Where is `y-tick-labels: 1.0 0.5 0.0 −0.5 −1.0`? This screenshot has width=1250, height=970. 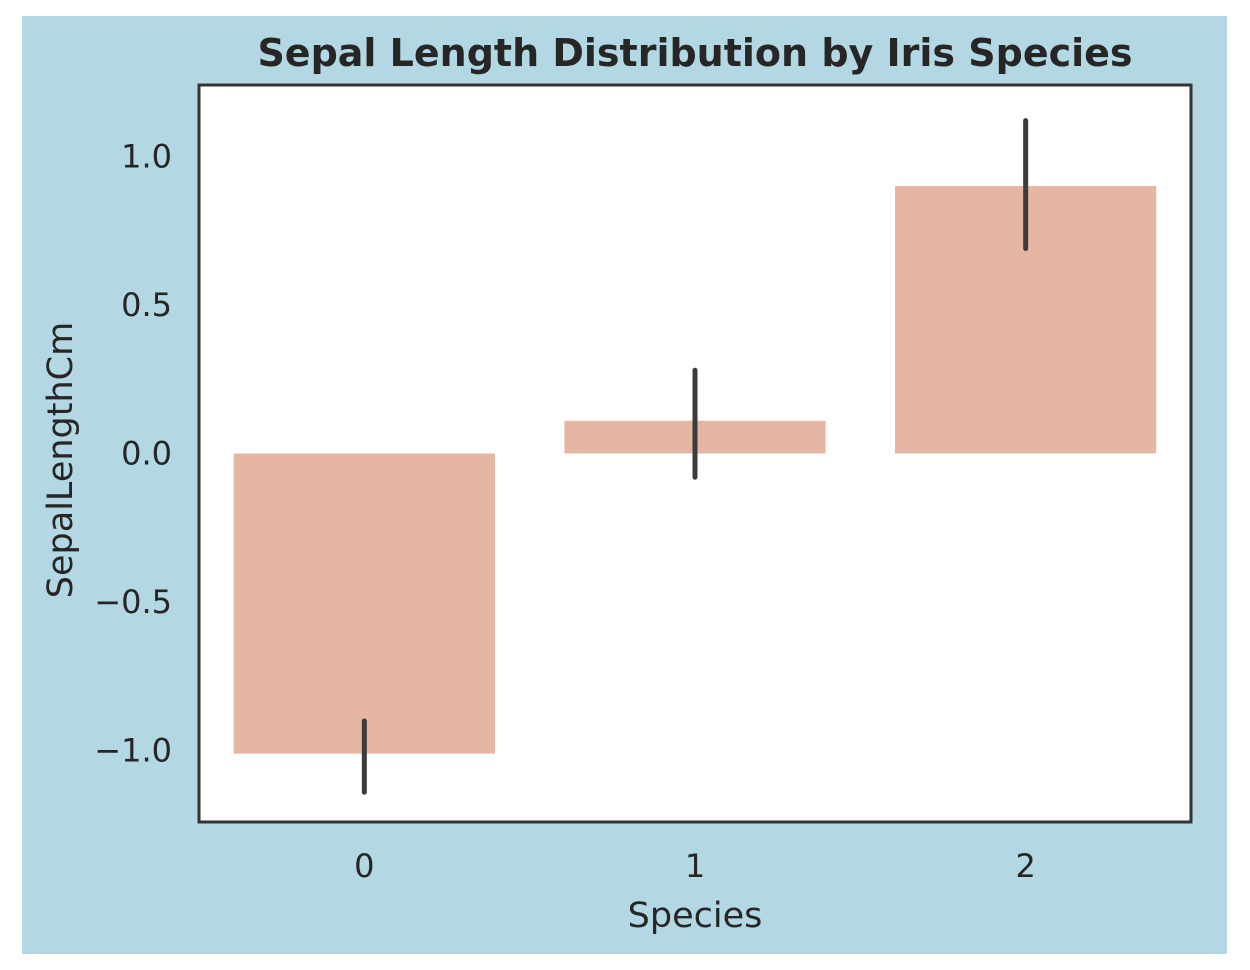 y-tick-labels: 1.0 0.5 0.0 −0.5 −1.0 is located at coordinates (133, 453).